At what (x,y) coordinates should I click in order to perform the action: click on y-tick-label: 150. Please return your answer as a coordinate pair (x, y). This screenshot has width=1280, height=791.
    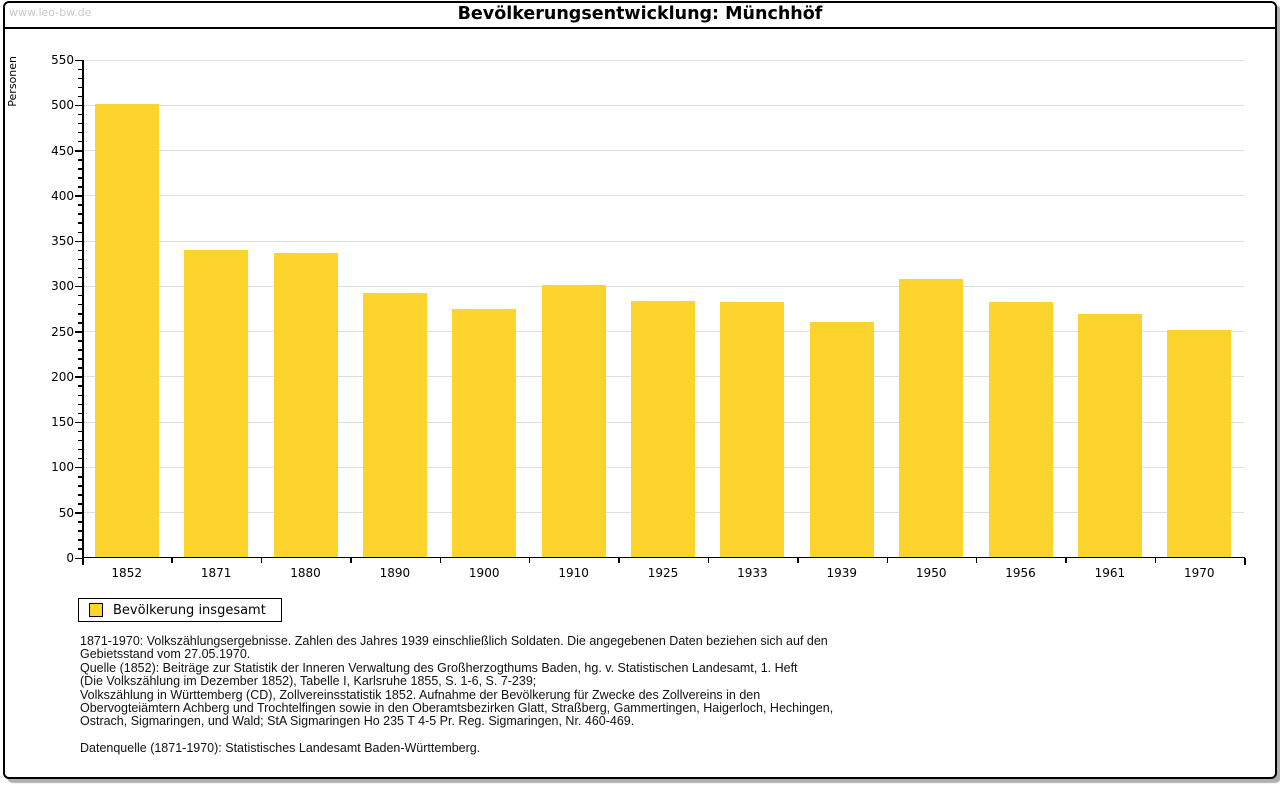
    Looking at the image, I should click on (62, 422).